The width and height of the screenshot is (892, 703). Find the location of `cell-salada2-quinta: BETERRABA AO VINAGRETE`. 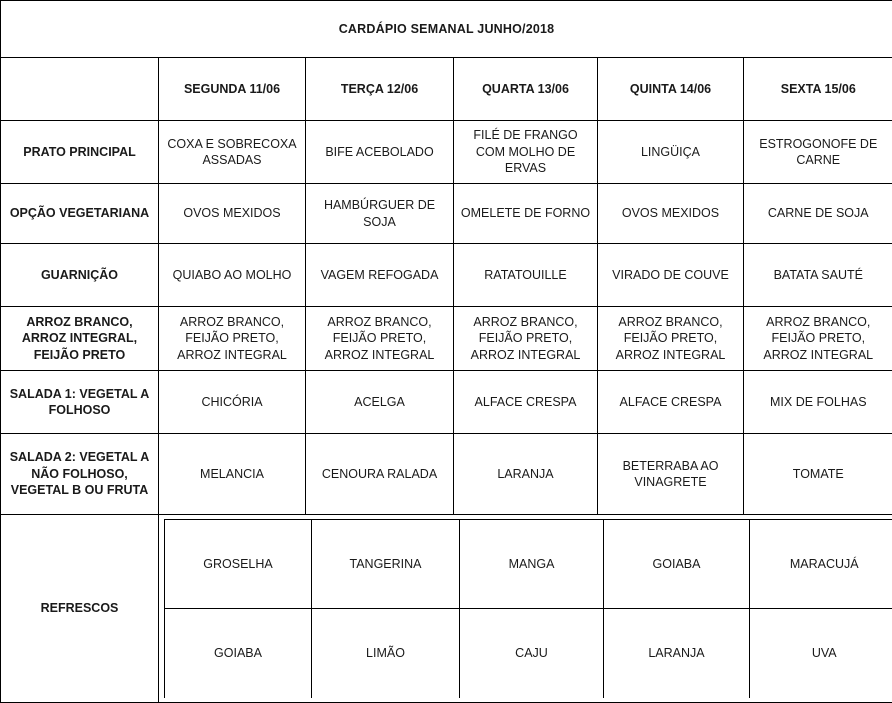

cell-salada2-quinta: BETERRABA AO VINAGRETE is located at coordinates (671, 474).